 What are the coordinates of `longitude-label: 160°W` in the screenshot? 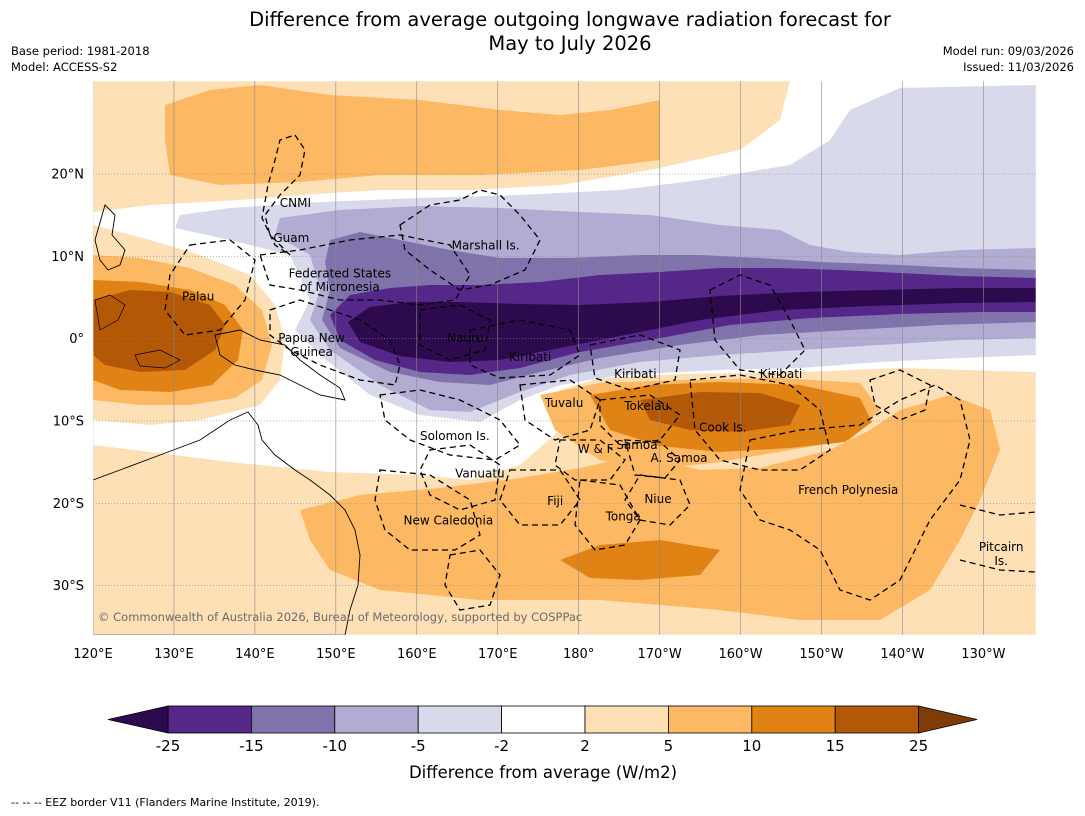 It's located at (740, 654).